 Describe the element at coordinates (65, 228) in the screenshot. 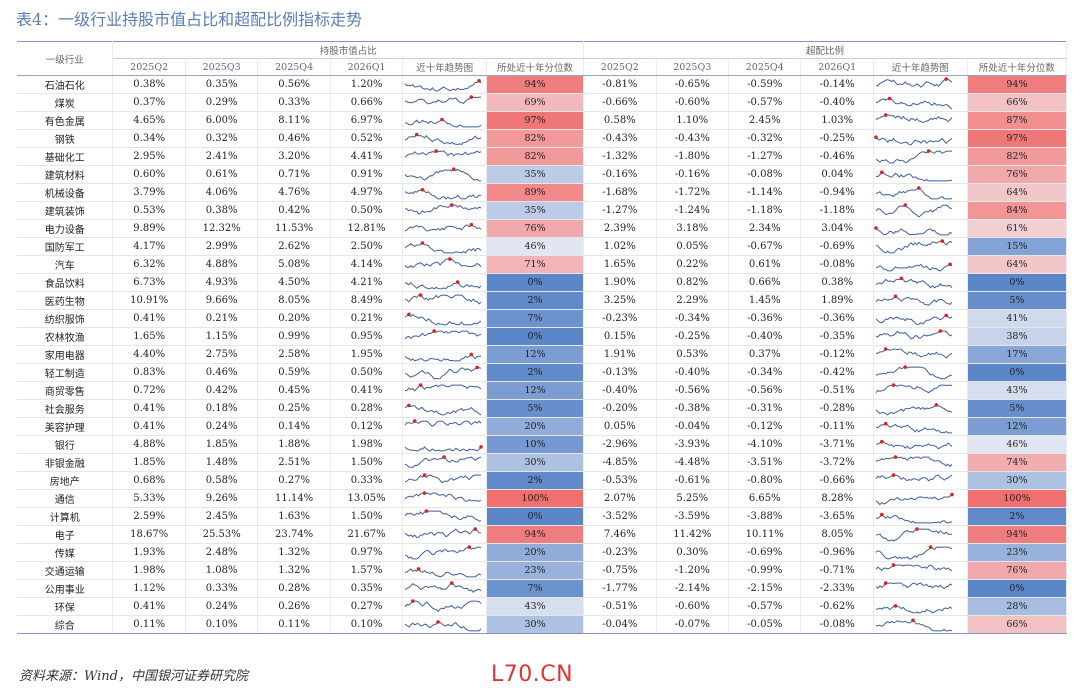

I see `industry-name: 电力设备` at that location.